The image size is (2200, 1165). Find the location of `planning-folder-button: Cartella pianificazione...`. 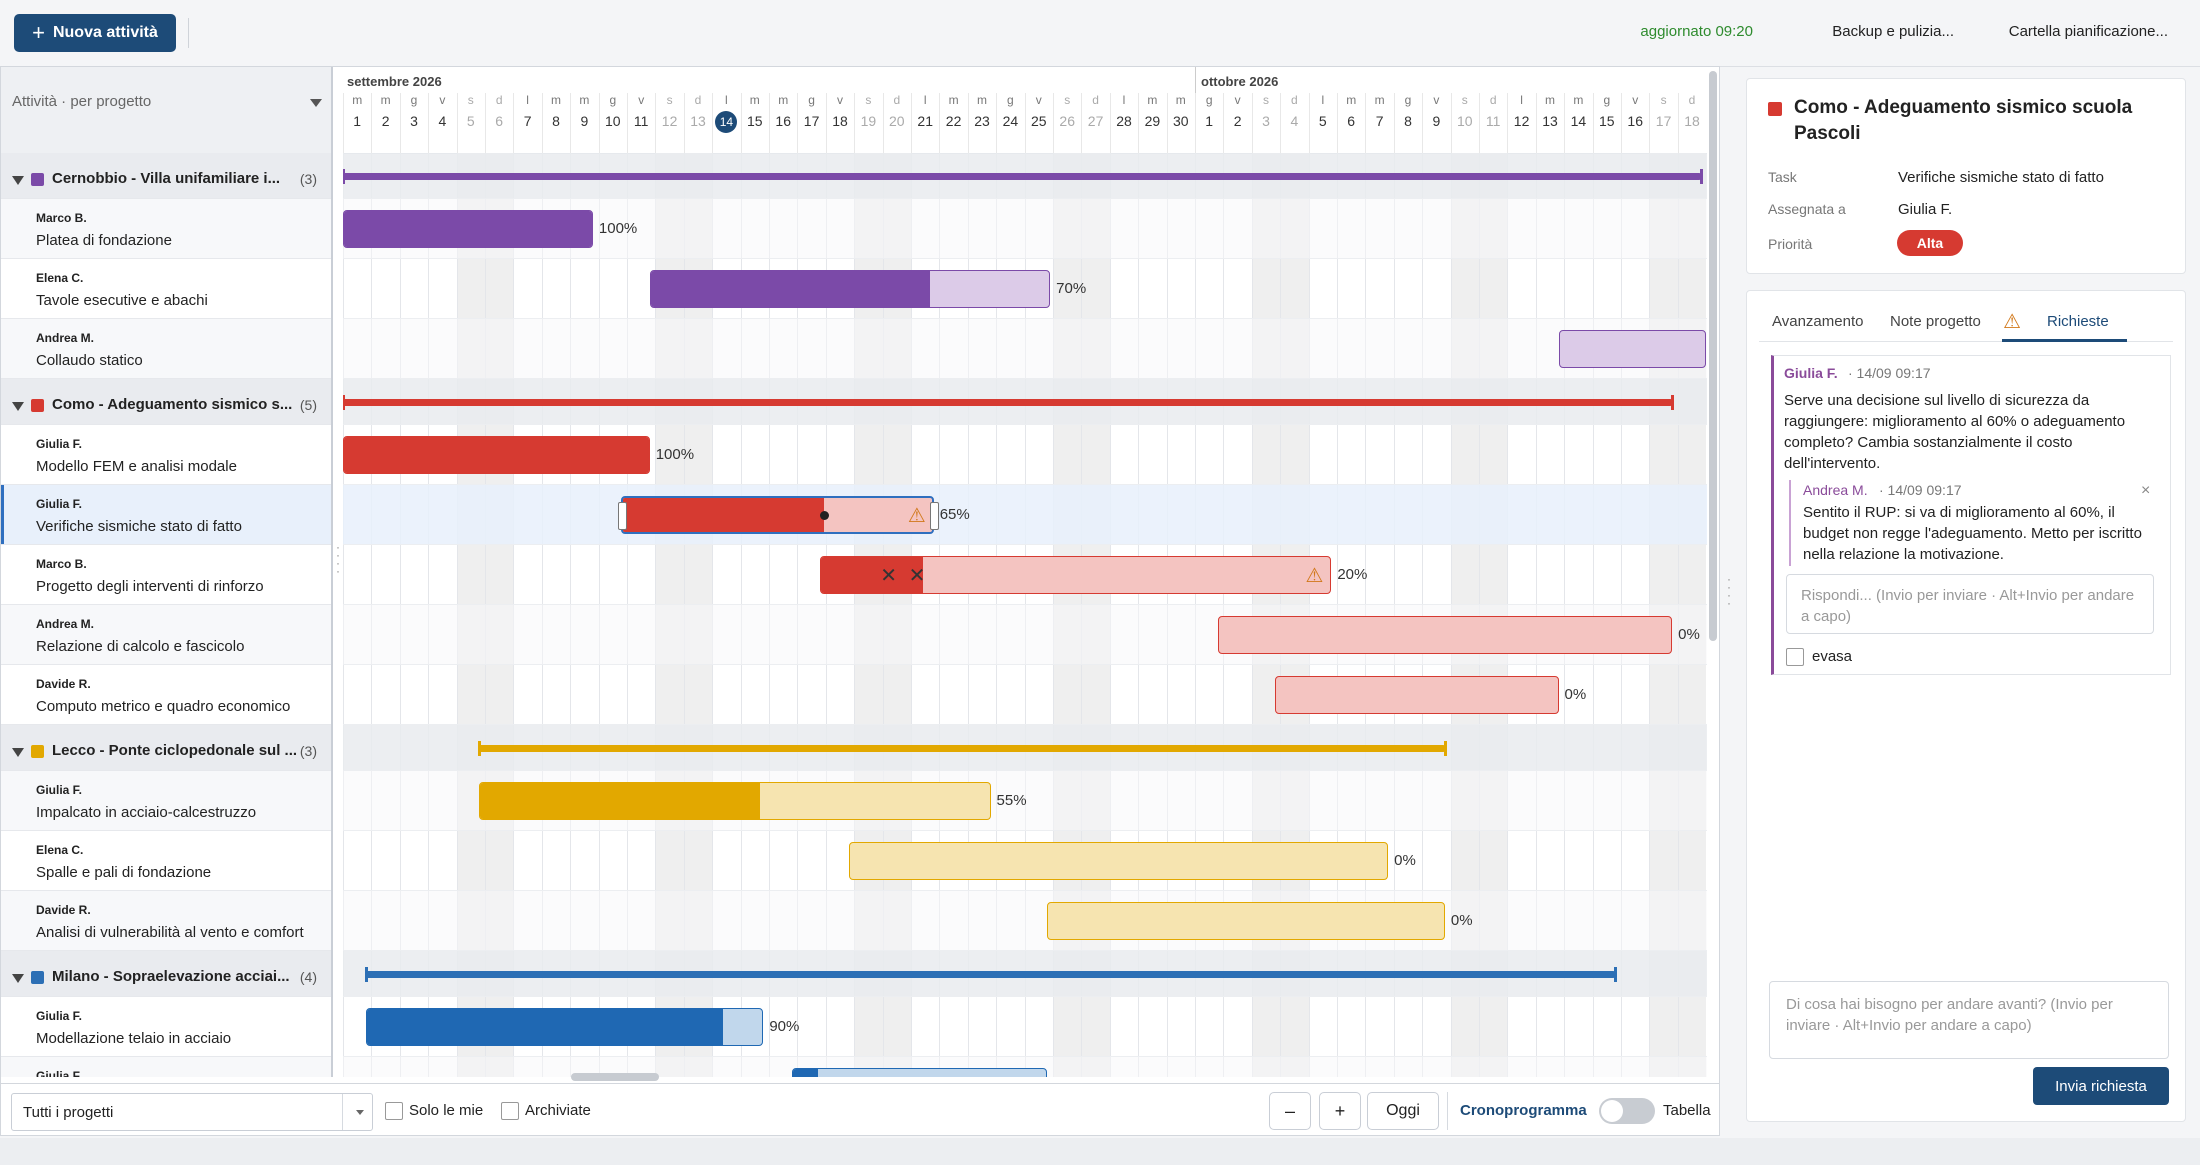

planning-folder-button: Cartella pianificazione... is located at coordinates (2088, 31).